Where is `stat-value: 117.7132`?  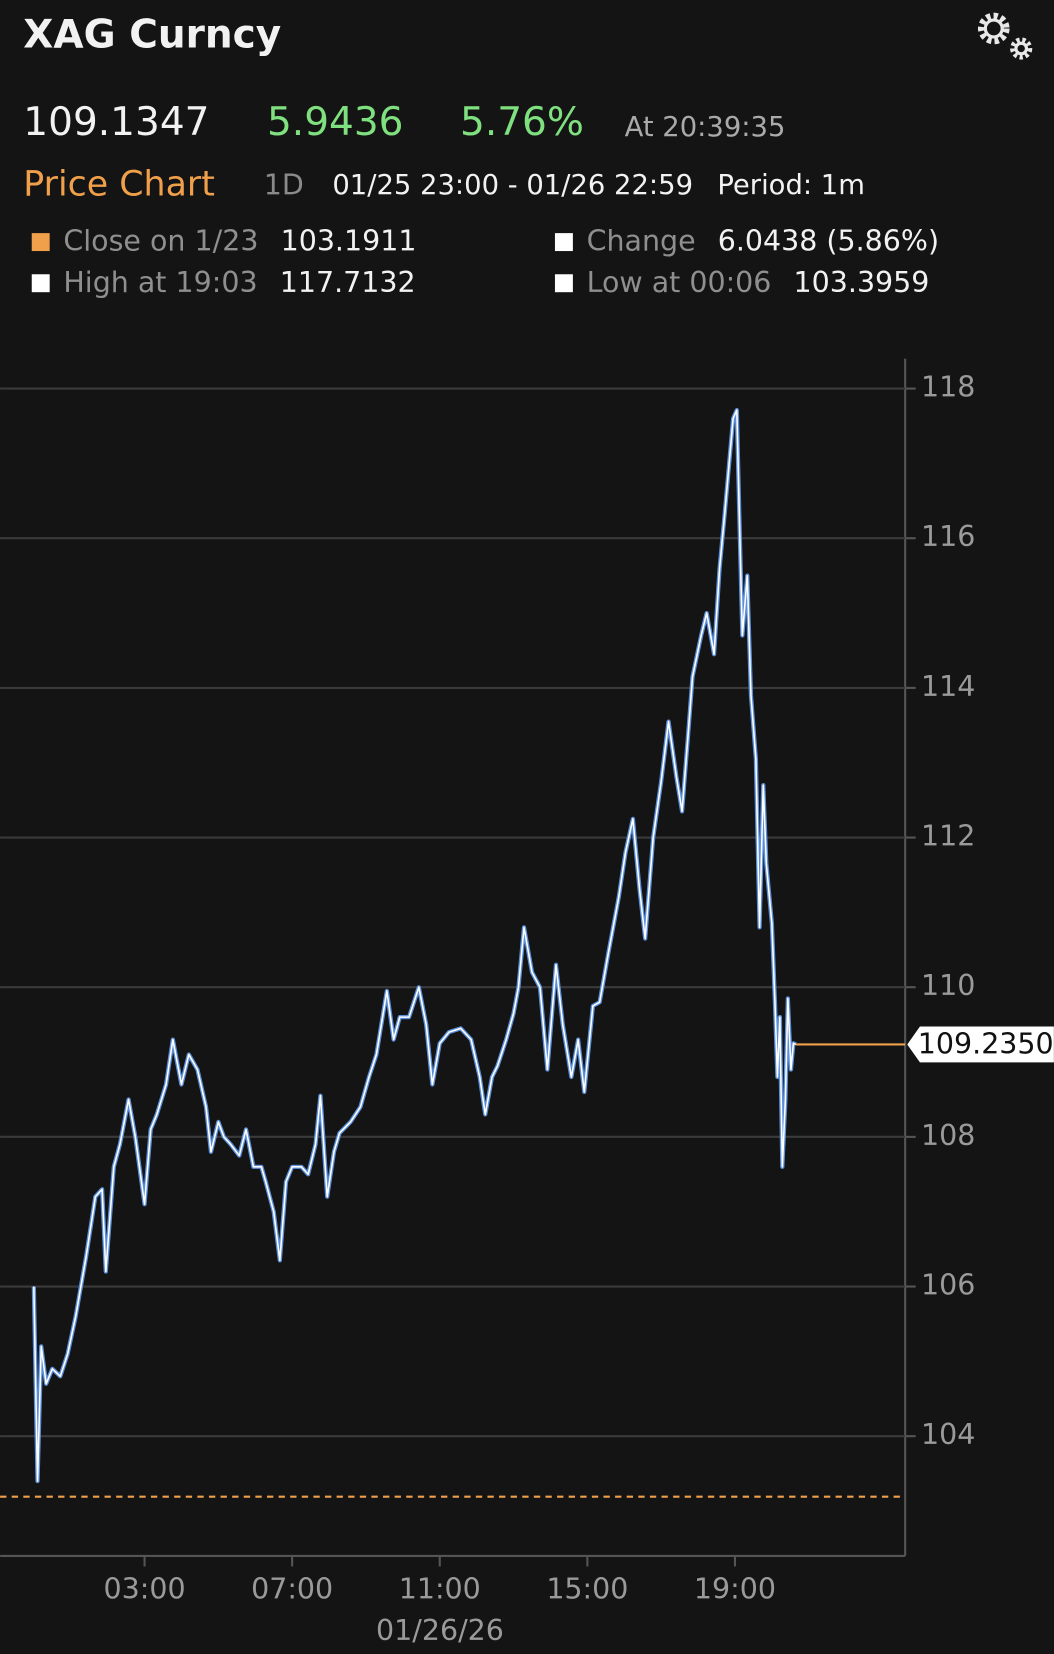
stat-value: 117.7132 is located at coordinates (348, 282).